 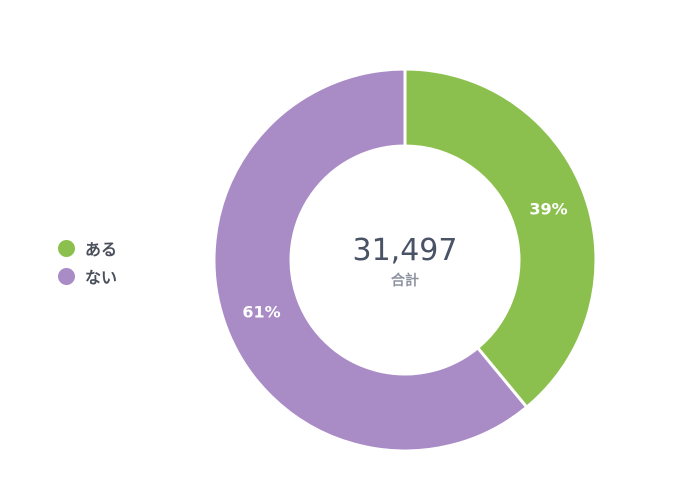 I want to click on legend-label-aru: ある, so click(x=101, y=249).